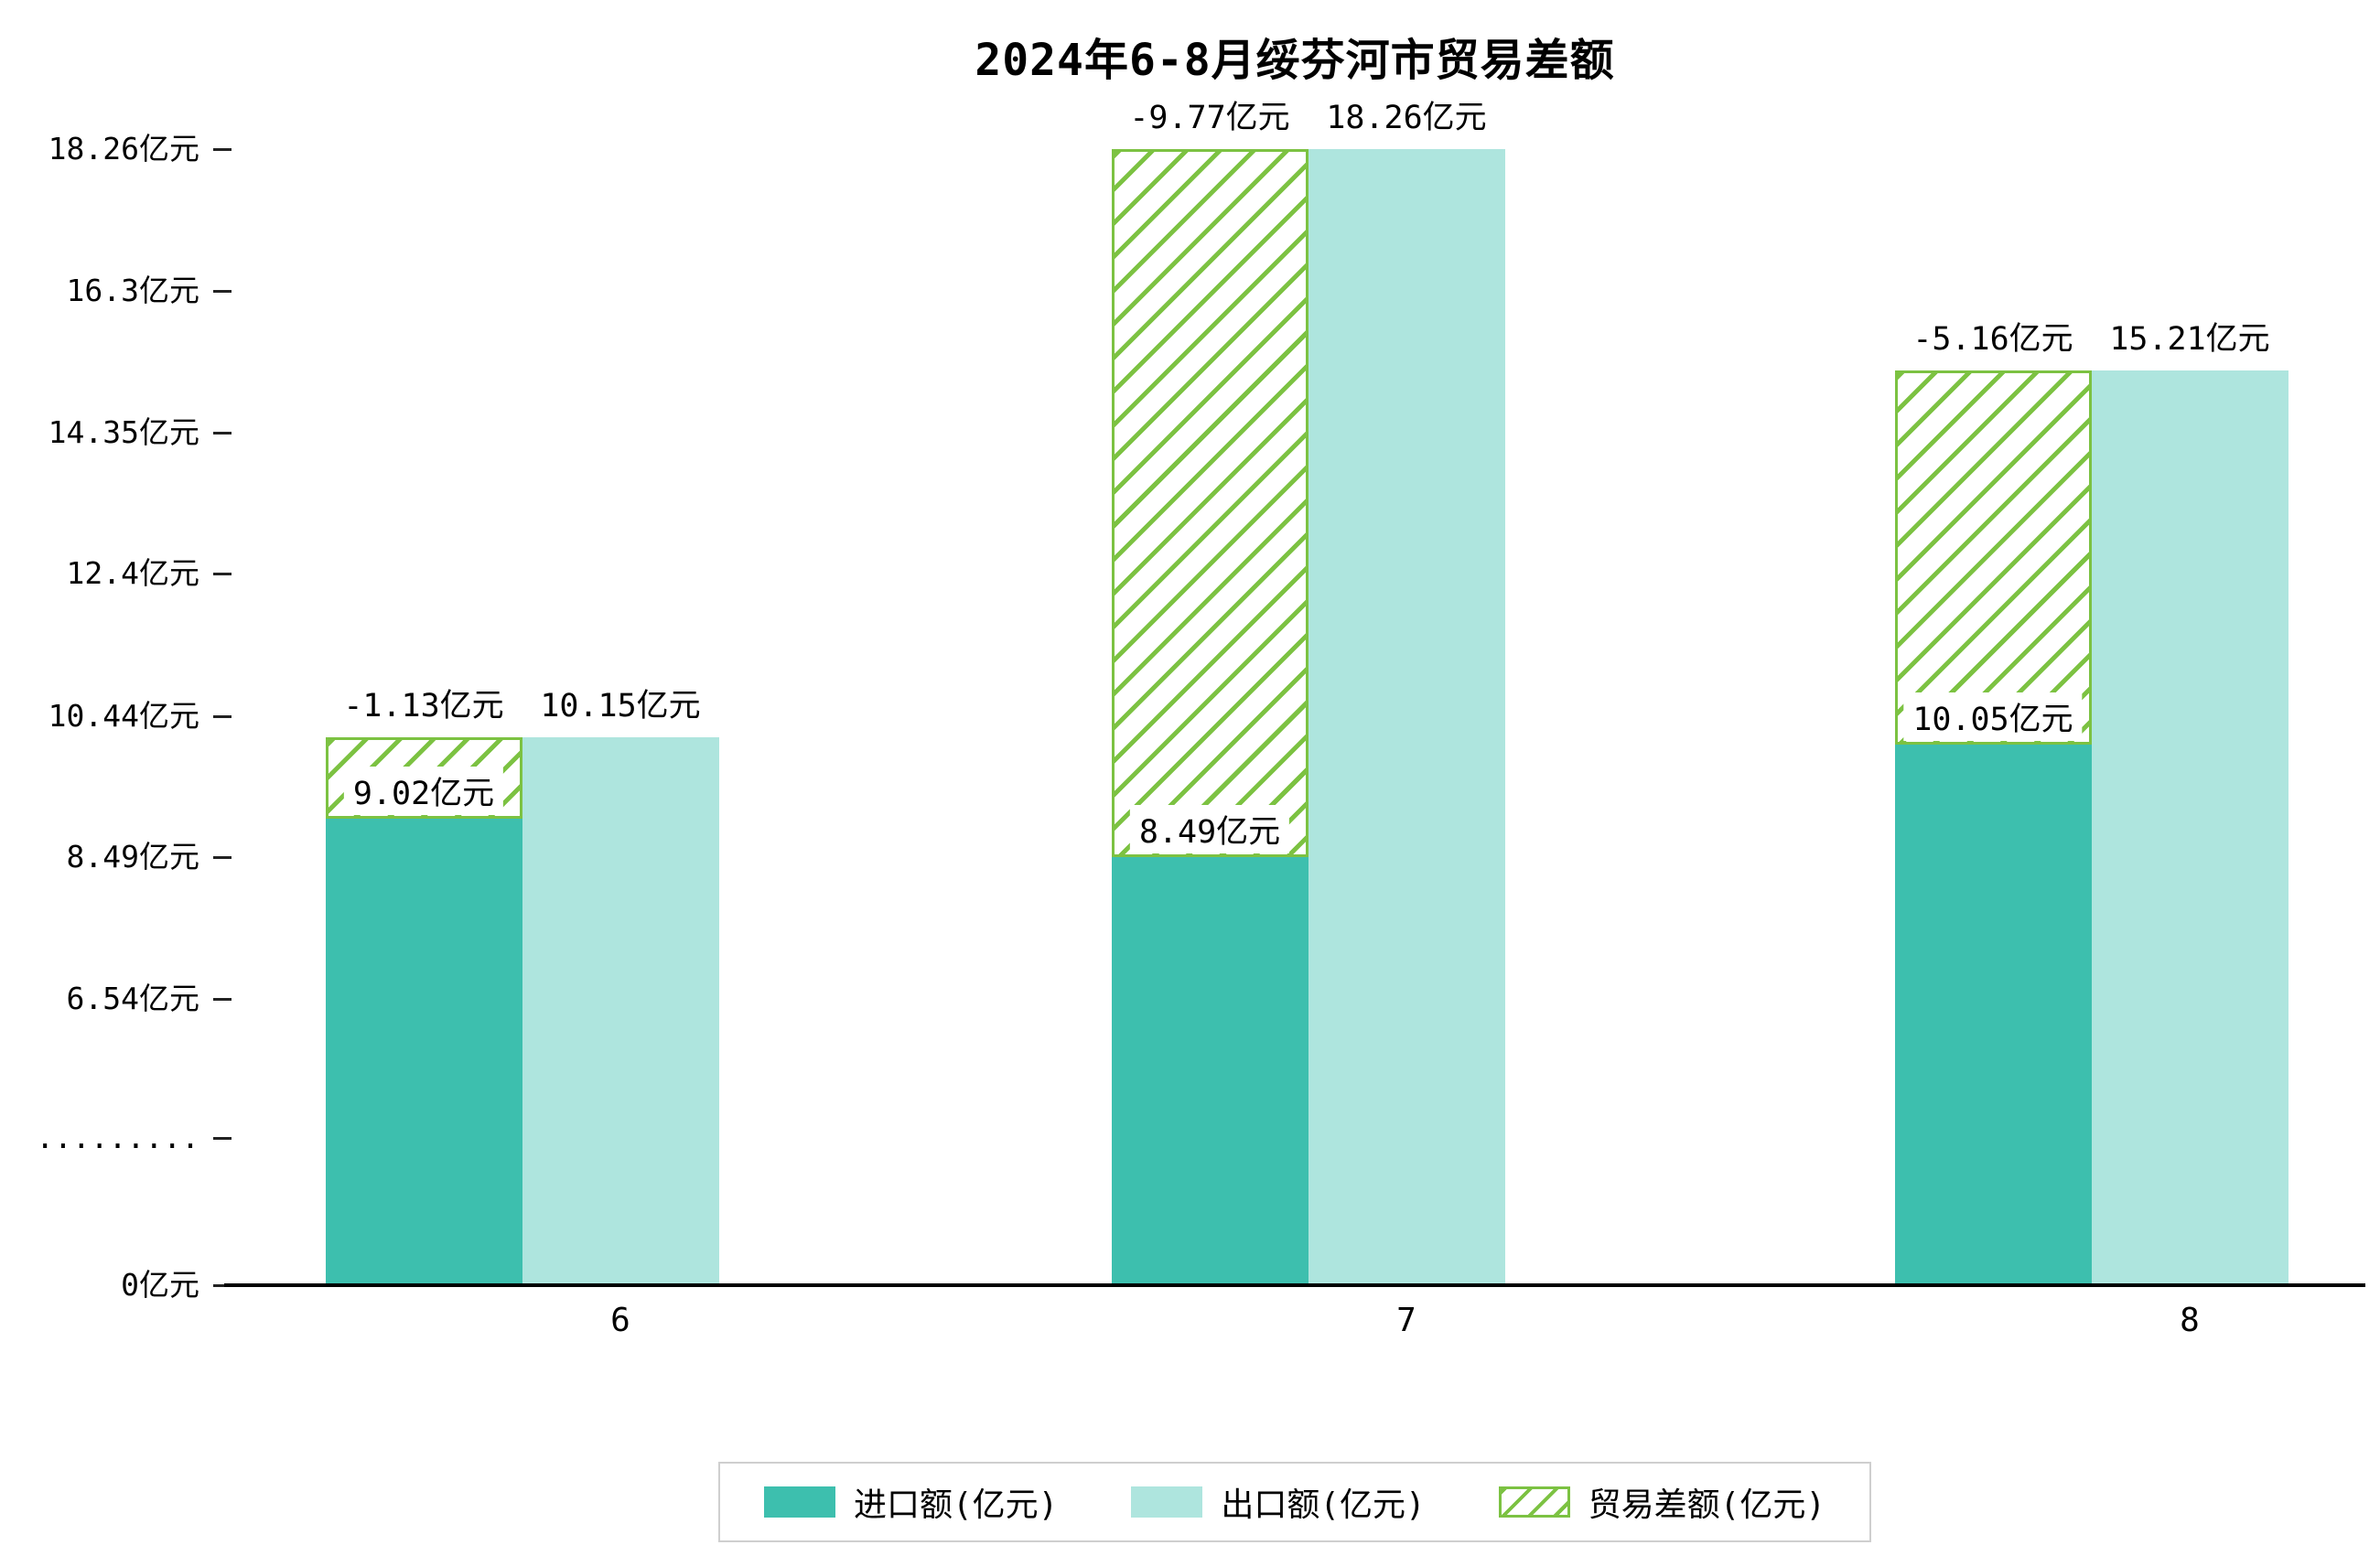  I want to click on legend-label: 出口额(亿元), so click(1323, 1505).